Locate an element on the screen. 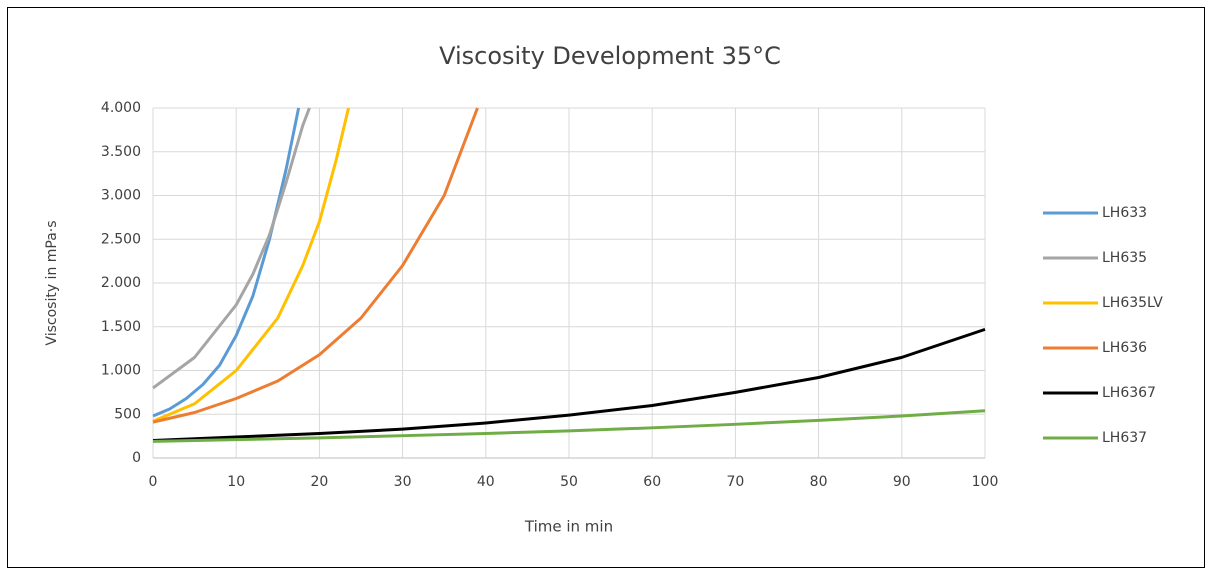 Image resolution: width=1206 pixels, height=569 pixels. y-tick-label: 3.500 is located at coordinates (121, 152).